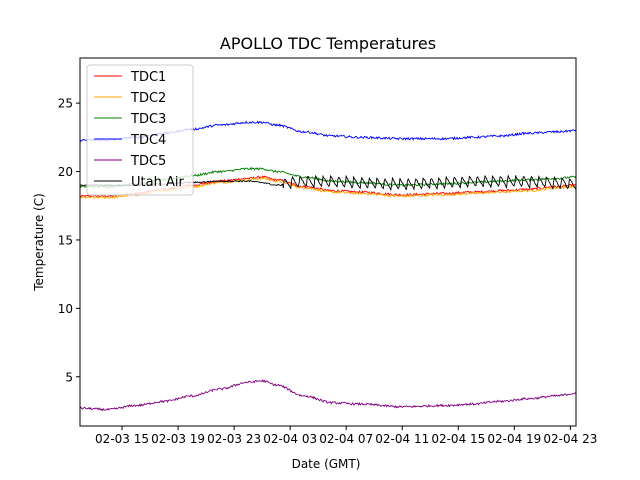 This screenshot has width=640, height=480. I want to click on legend-label: TDC2, so click(148, 98).